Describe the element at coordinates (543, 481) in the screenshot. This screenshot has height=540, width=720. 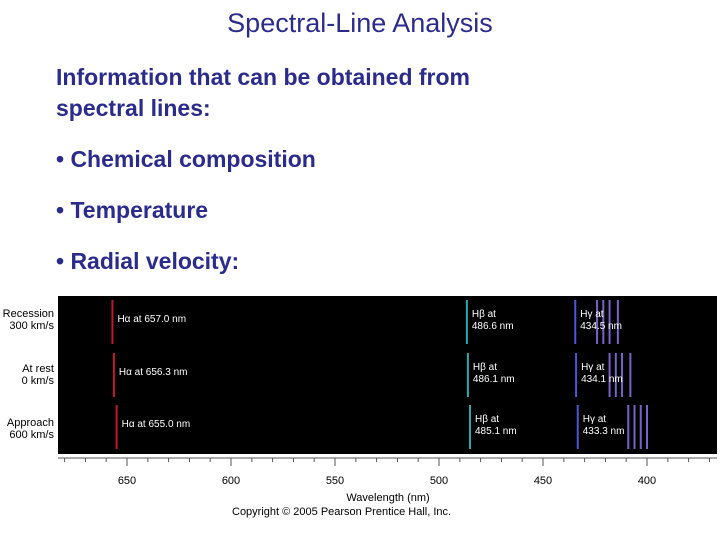
I see `axis-tick-label: 450` at that location.